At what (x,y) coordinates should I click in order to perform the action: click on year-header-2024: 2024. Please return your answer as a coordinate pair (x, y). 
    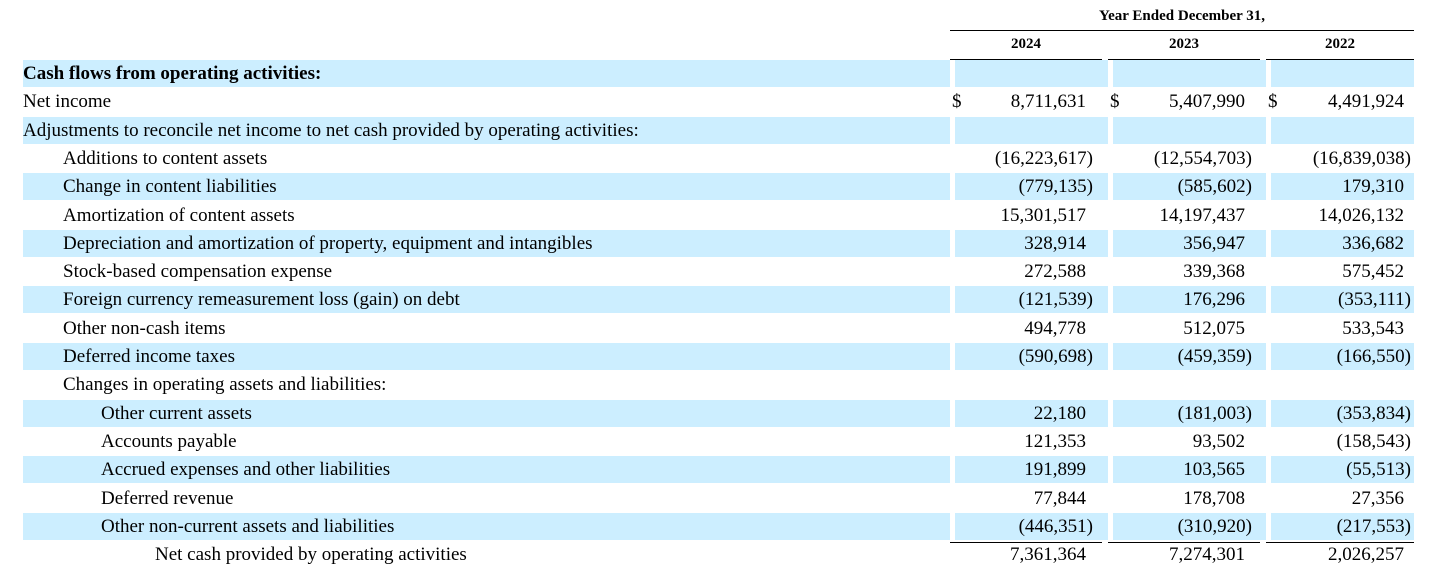
    Looking at the image, I should click on (1026, 44).